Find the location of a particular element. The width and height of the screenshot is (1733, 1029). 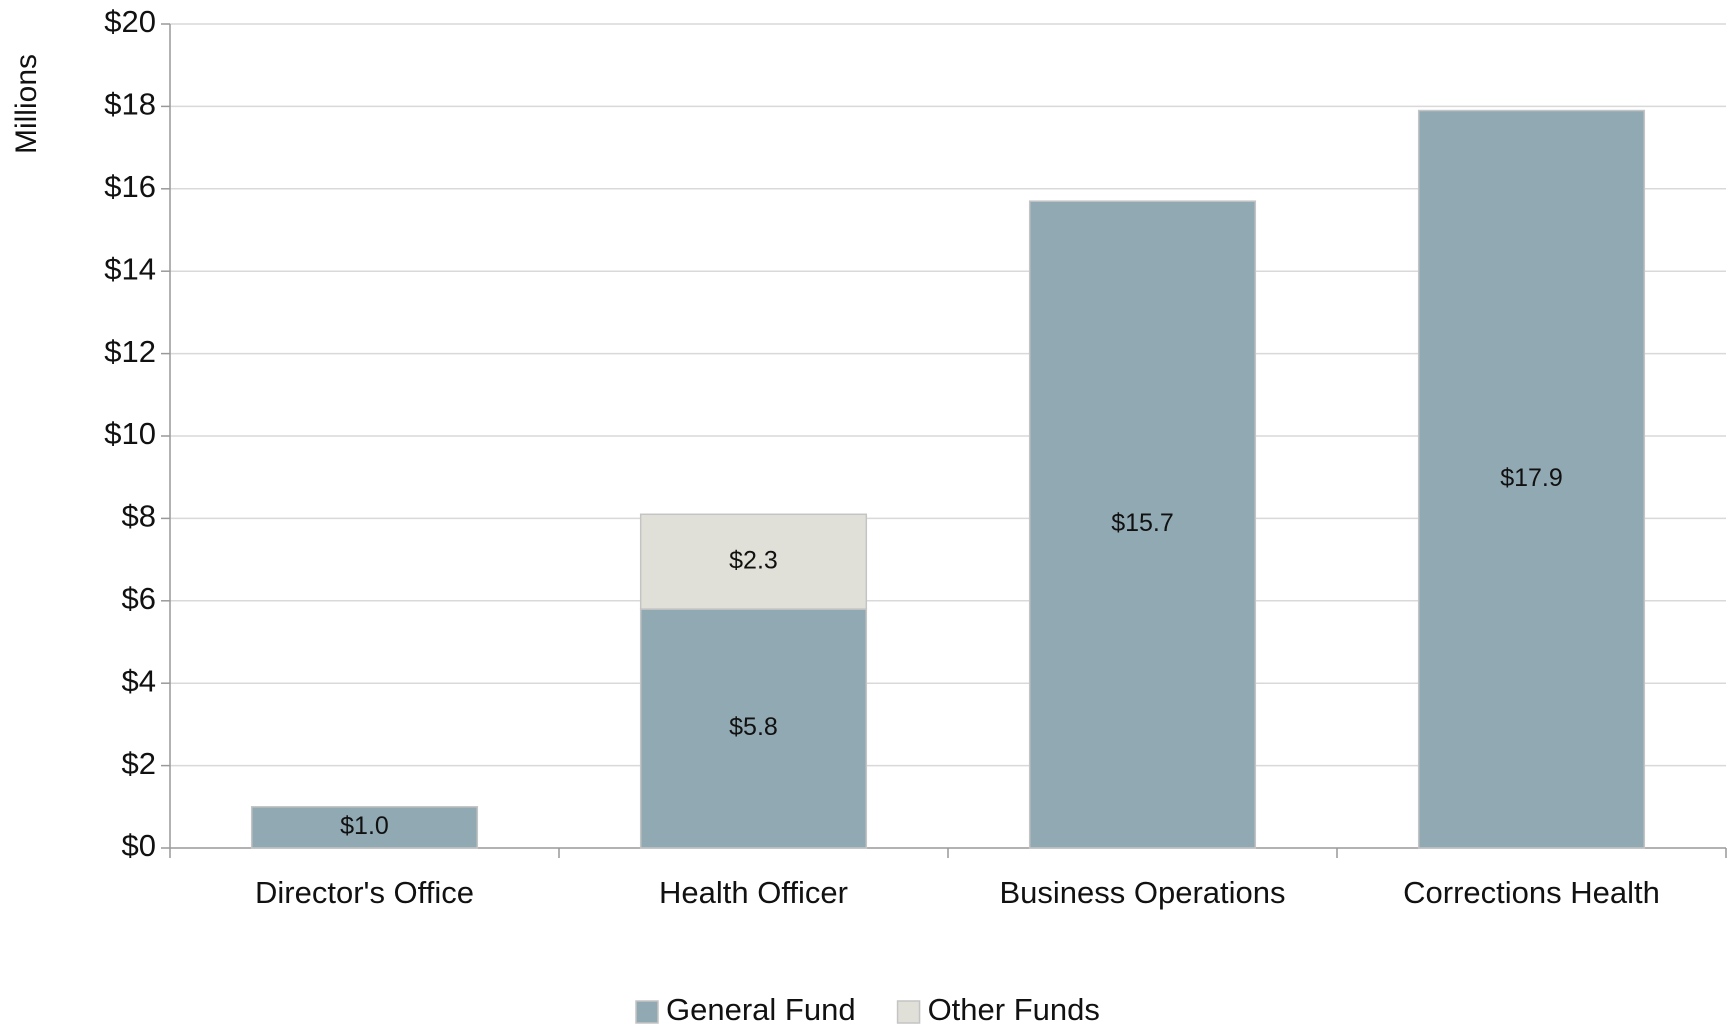

data-label: $15.7 is located at coordinates (1142, 523).